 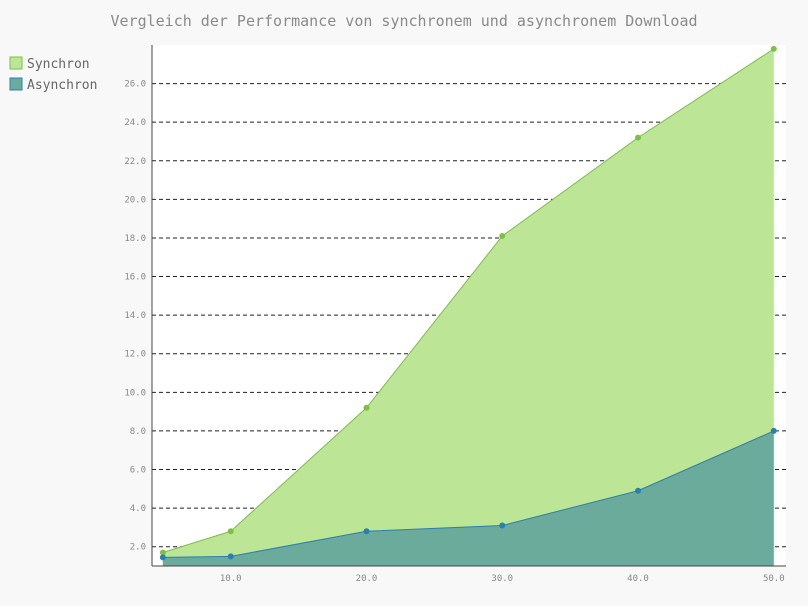 What do you see at coordinates (774, 579) in the screenshot?
I see `x-tick-label: 50.0` at bounding box center [774, 579].